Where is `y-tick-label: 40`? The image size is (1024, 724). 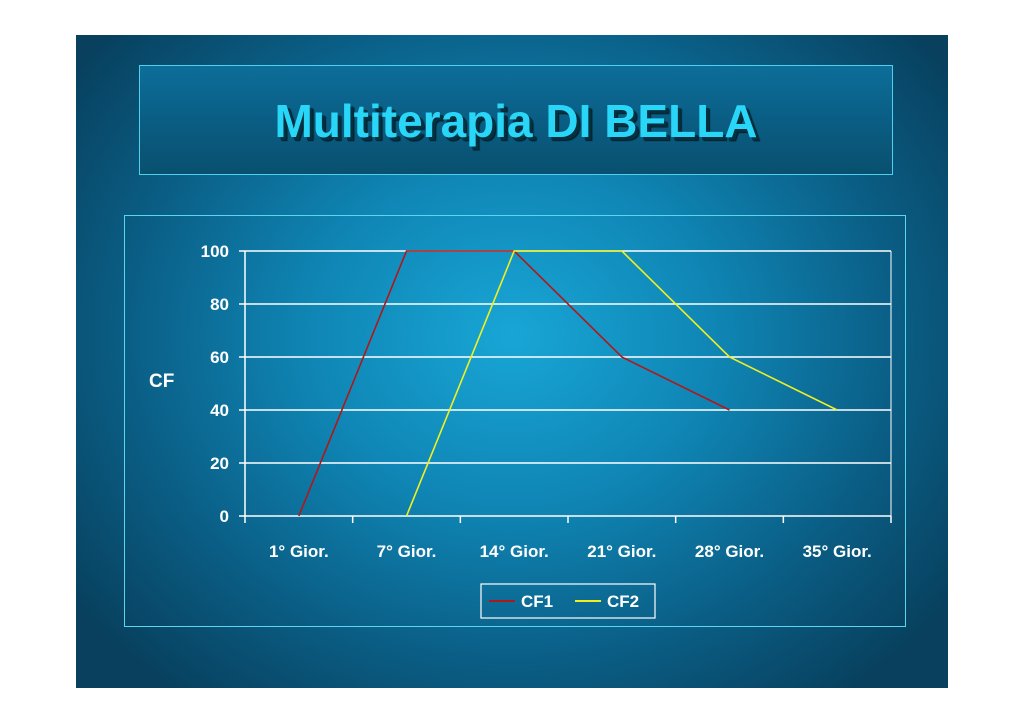
y-tick-label: 40 is located at coordinates (219, 410).